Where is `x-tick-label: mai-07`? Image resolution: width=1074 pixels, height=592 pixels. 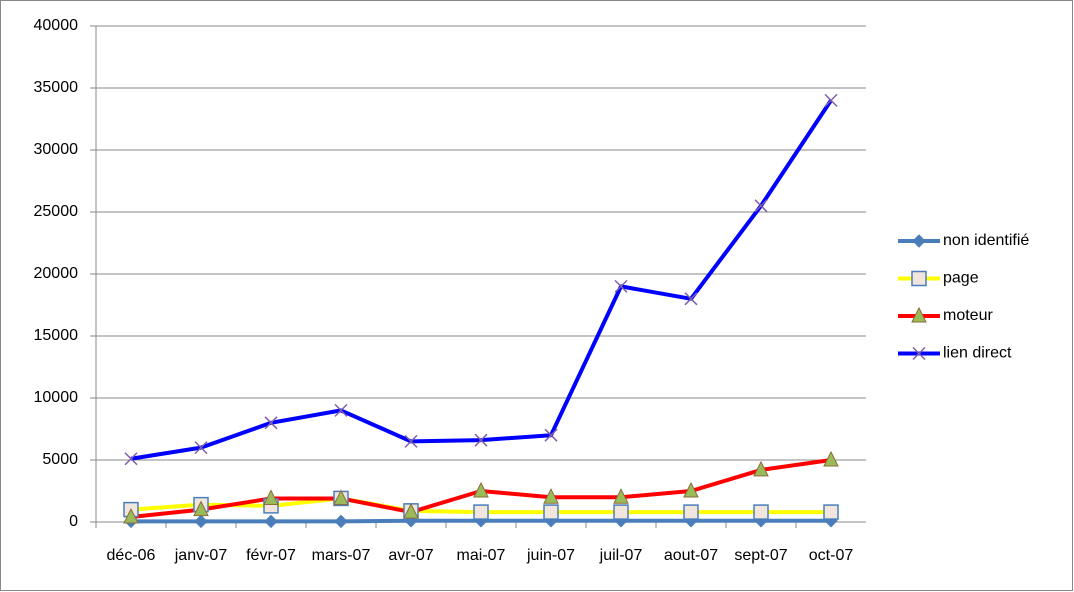
x-tick-label: mai-07 is located at coordinates (481, 555).